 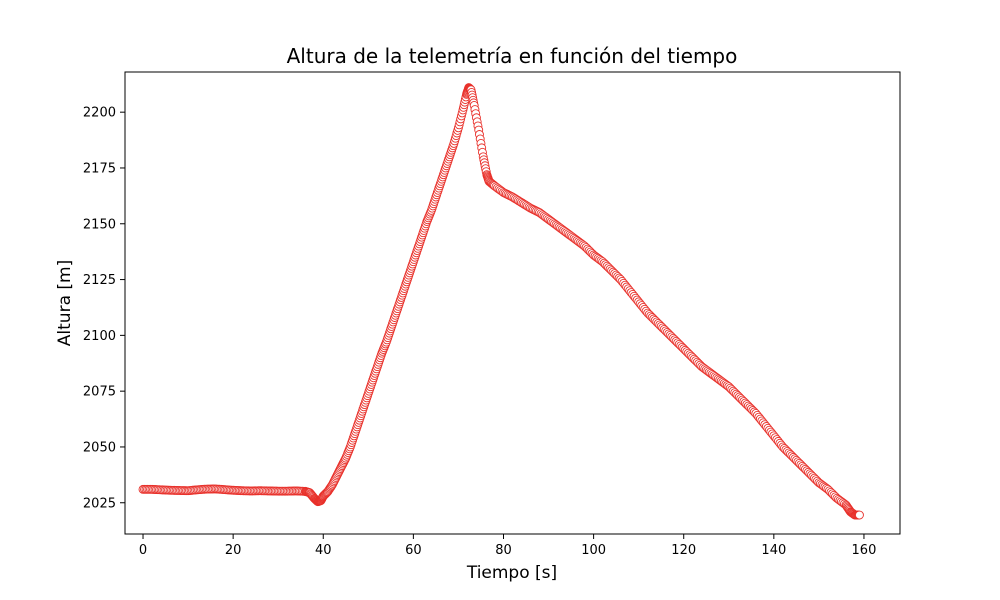 I want to click on x-axis-label: Tiempo [s], so click(x=511, y=573).